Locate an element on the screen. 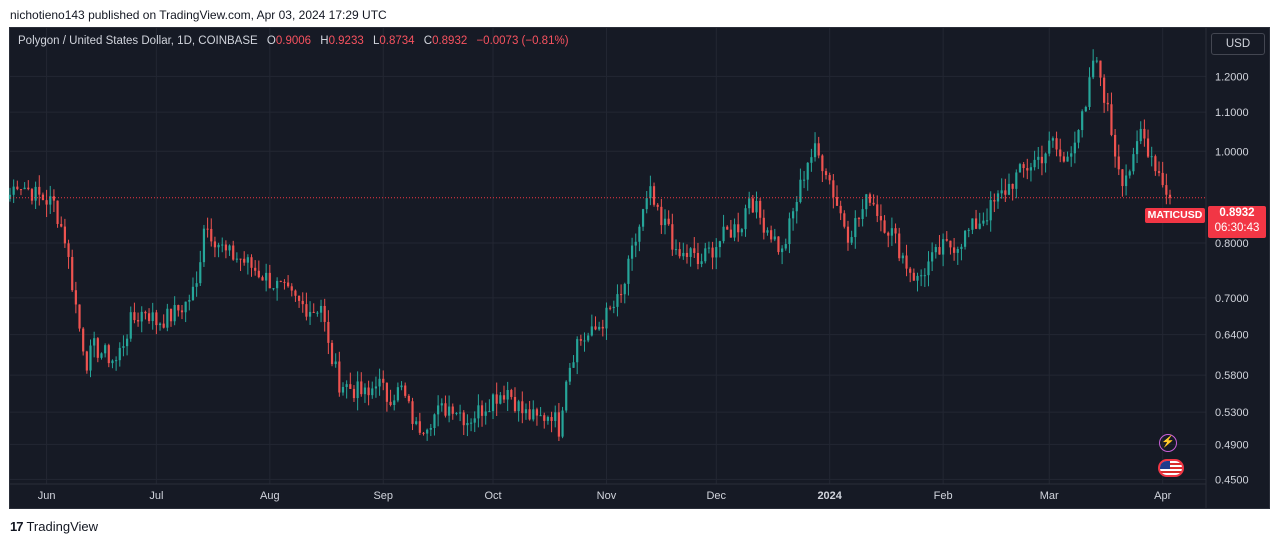 Image resolution: width=1281 pixels, height=545 pixels. bar-countdown: 06:30:43 is located at coordinates (1237, 228).